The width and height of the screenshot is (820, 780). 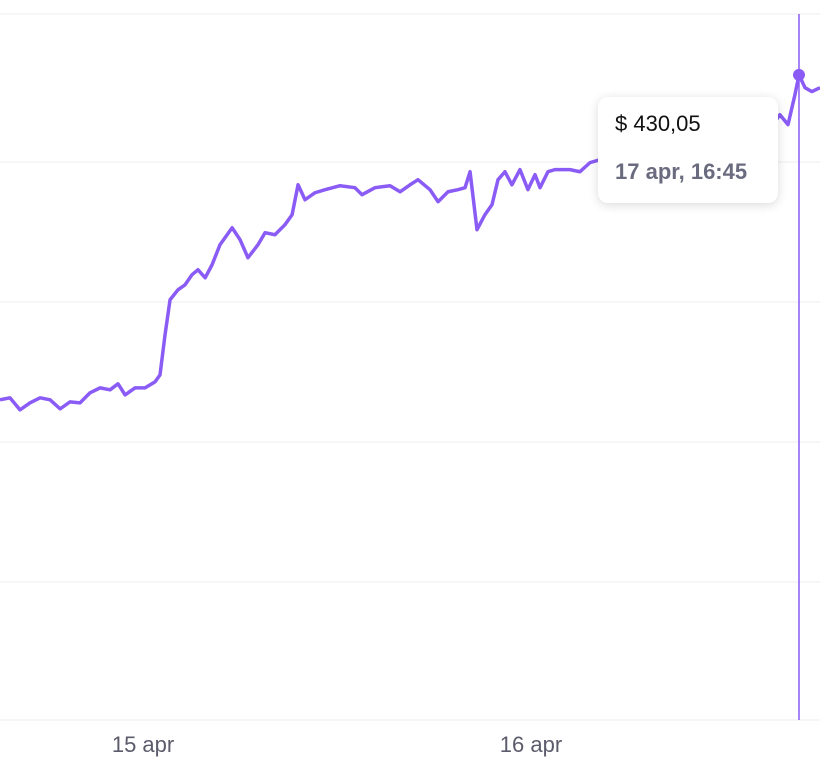 I want to click on hover-point, so click(x=798, y=74).